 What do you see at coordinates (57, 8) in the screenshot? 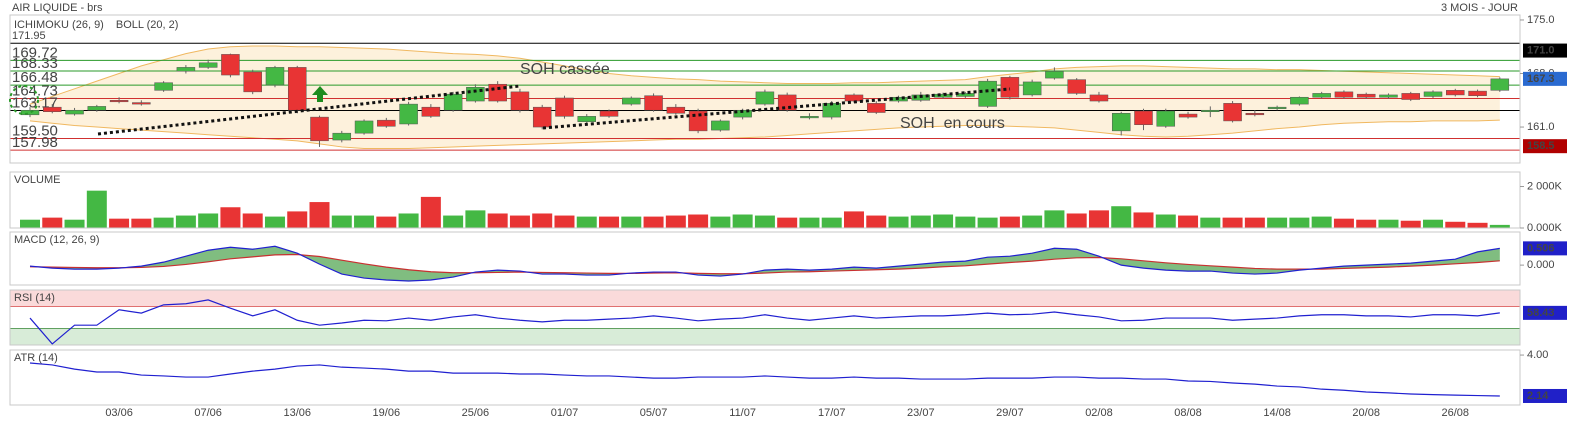
I see `header-title: AIR LIQUIDE - brs` at bounding box center [57, 8].